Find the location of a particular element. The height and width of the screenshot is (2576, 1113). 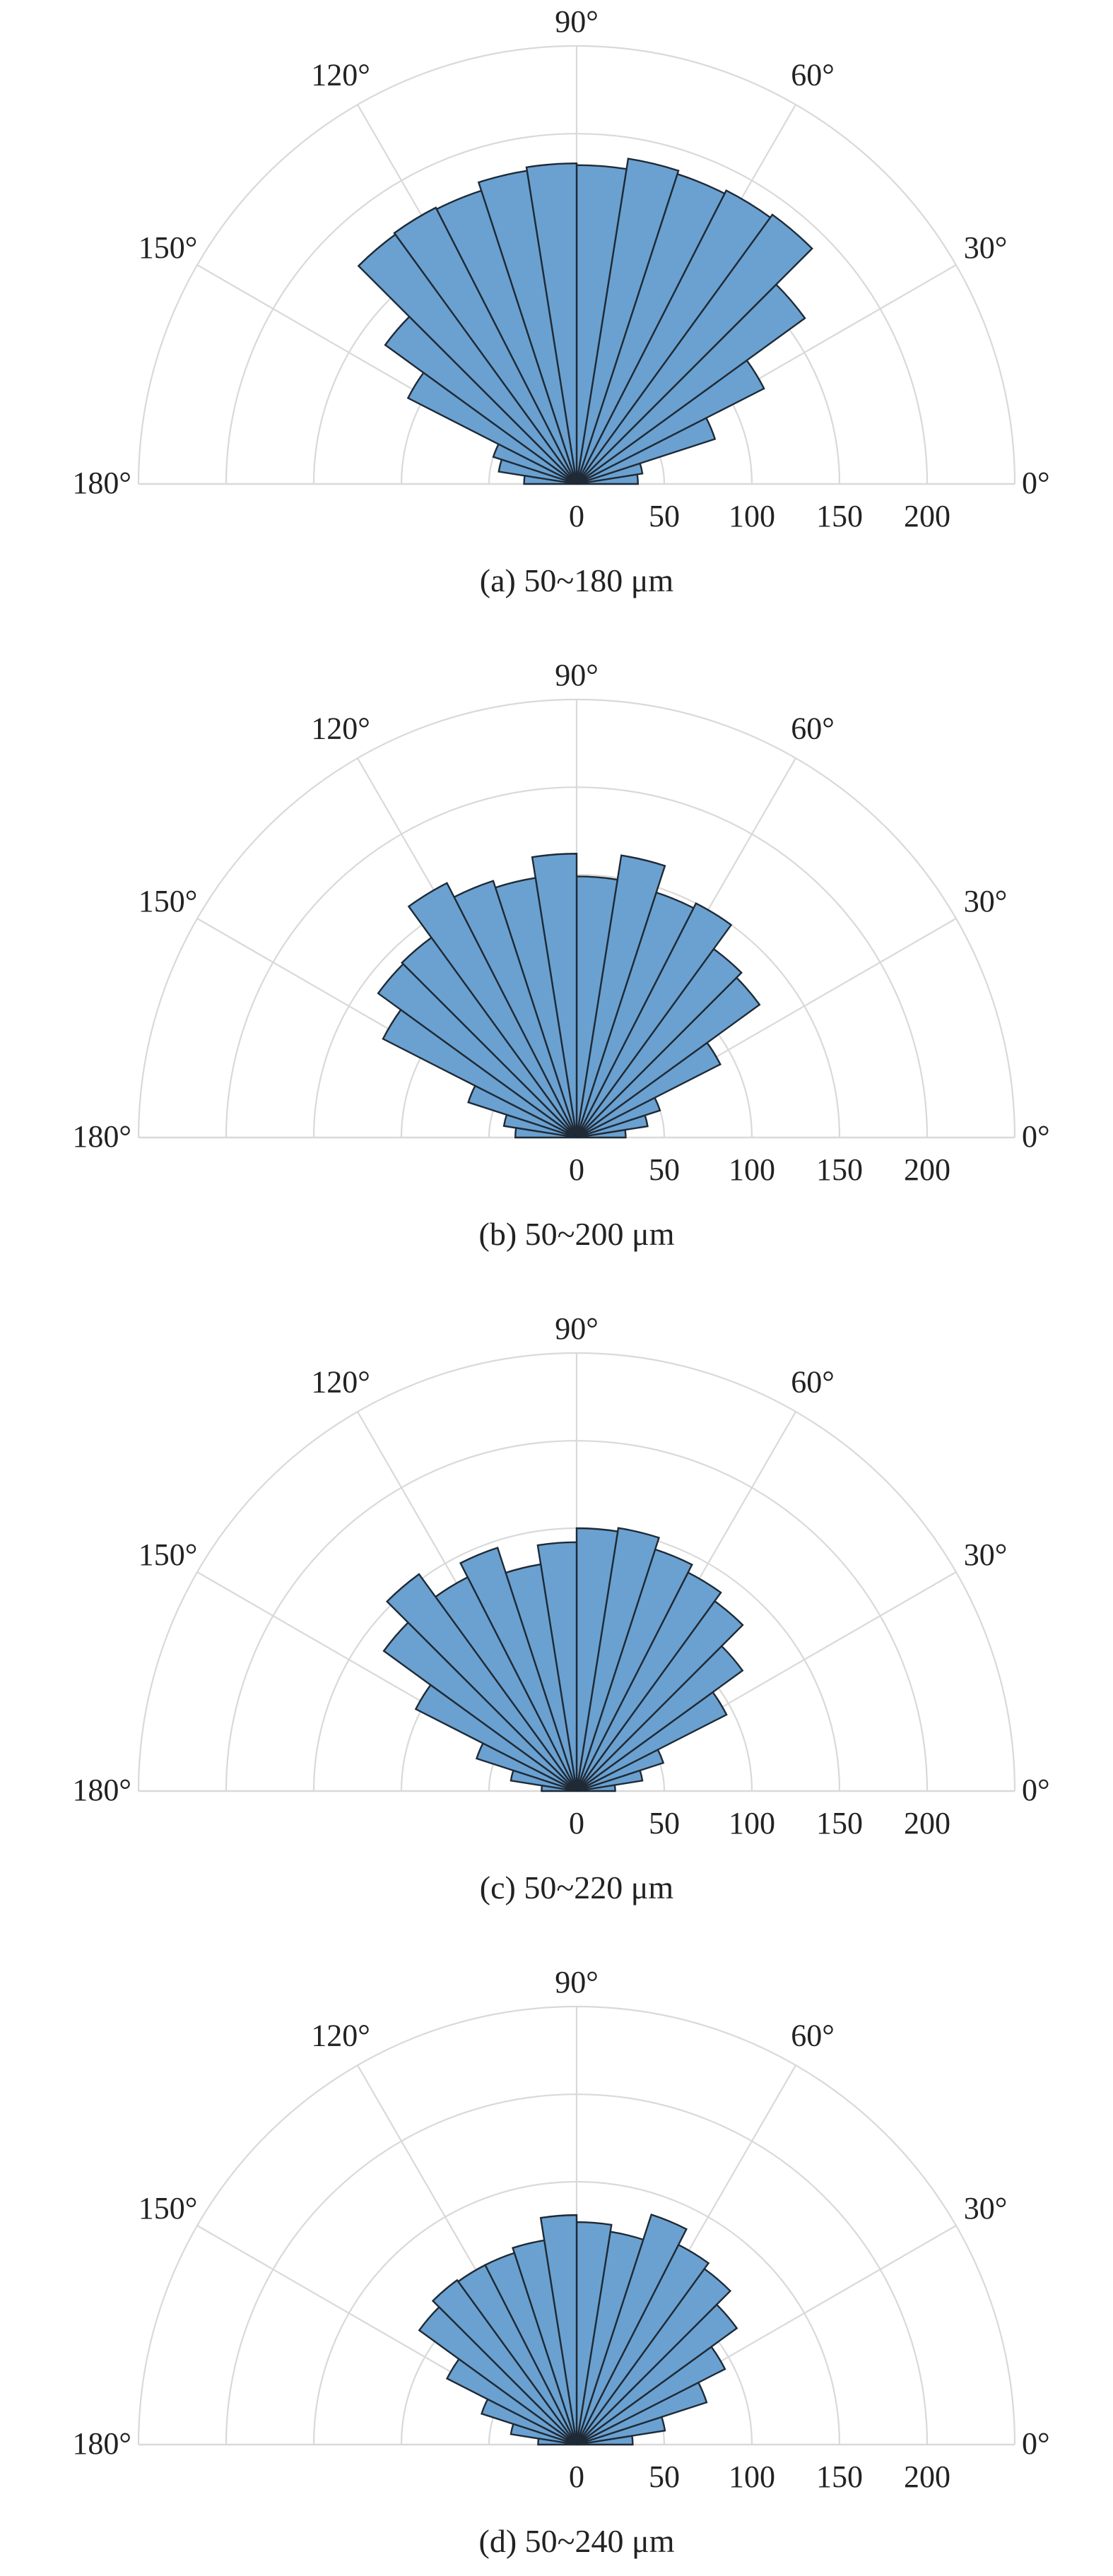

panel-caption: (d) 50~240 μm is located at coordinates (577, 2541).